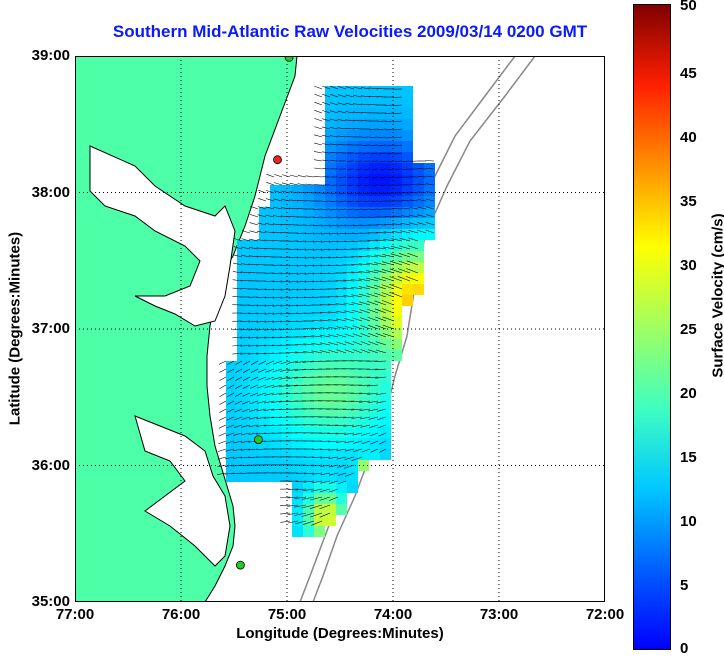 The image size is (724, 659). I want to click on chesapeake-bay, so click(162, 236).